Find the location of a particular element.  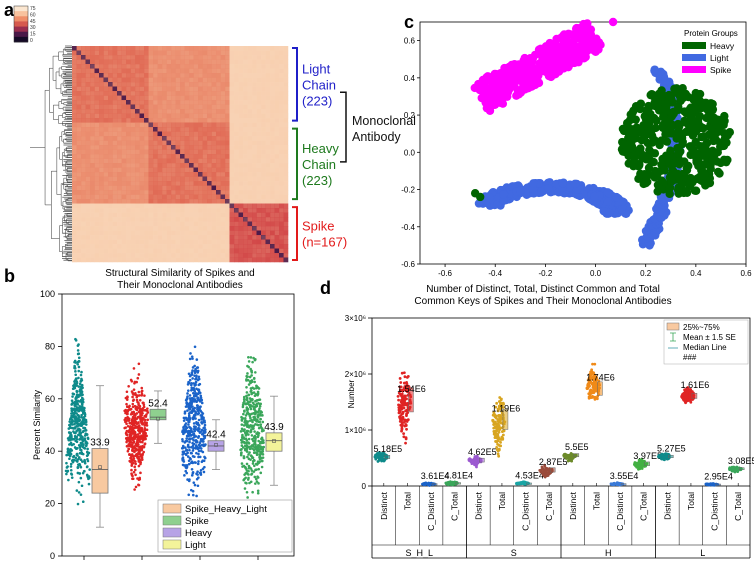

legend-swatch is located at coordinates (172, 544).